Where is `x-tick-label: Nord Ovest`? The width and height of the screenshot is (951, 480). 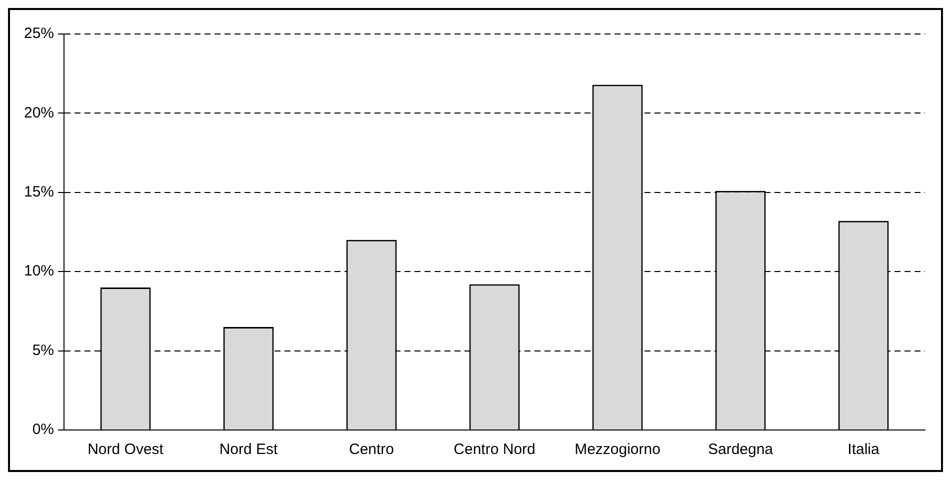 x-tick-label: Nord Ovest is located at coordinates (126, 449).